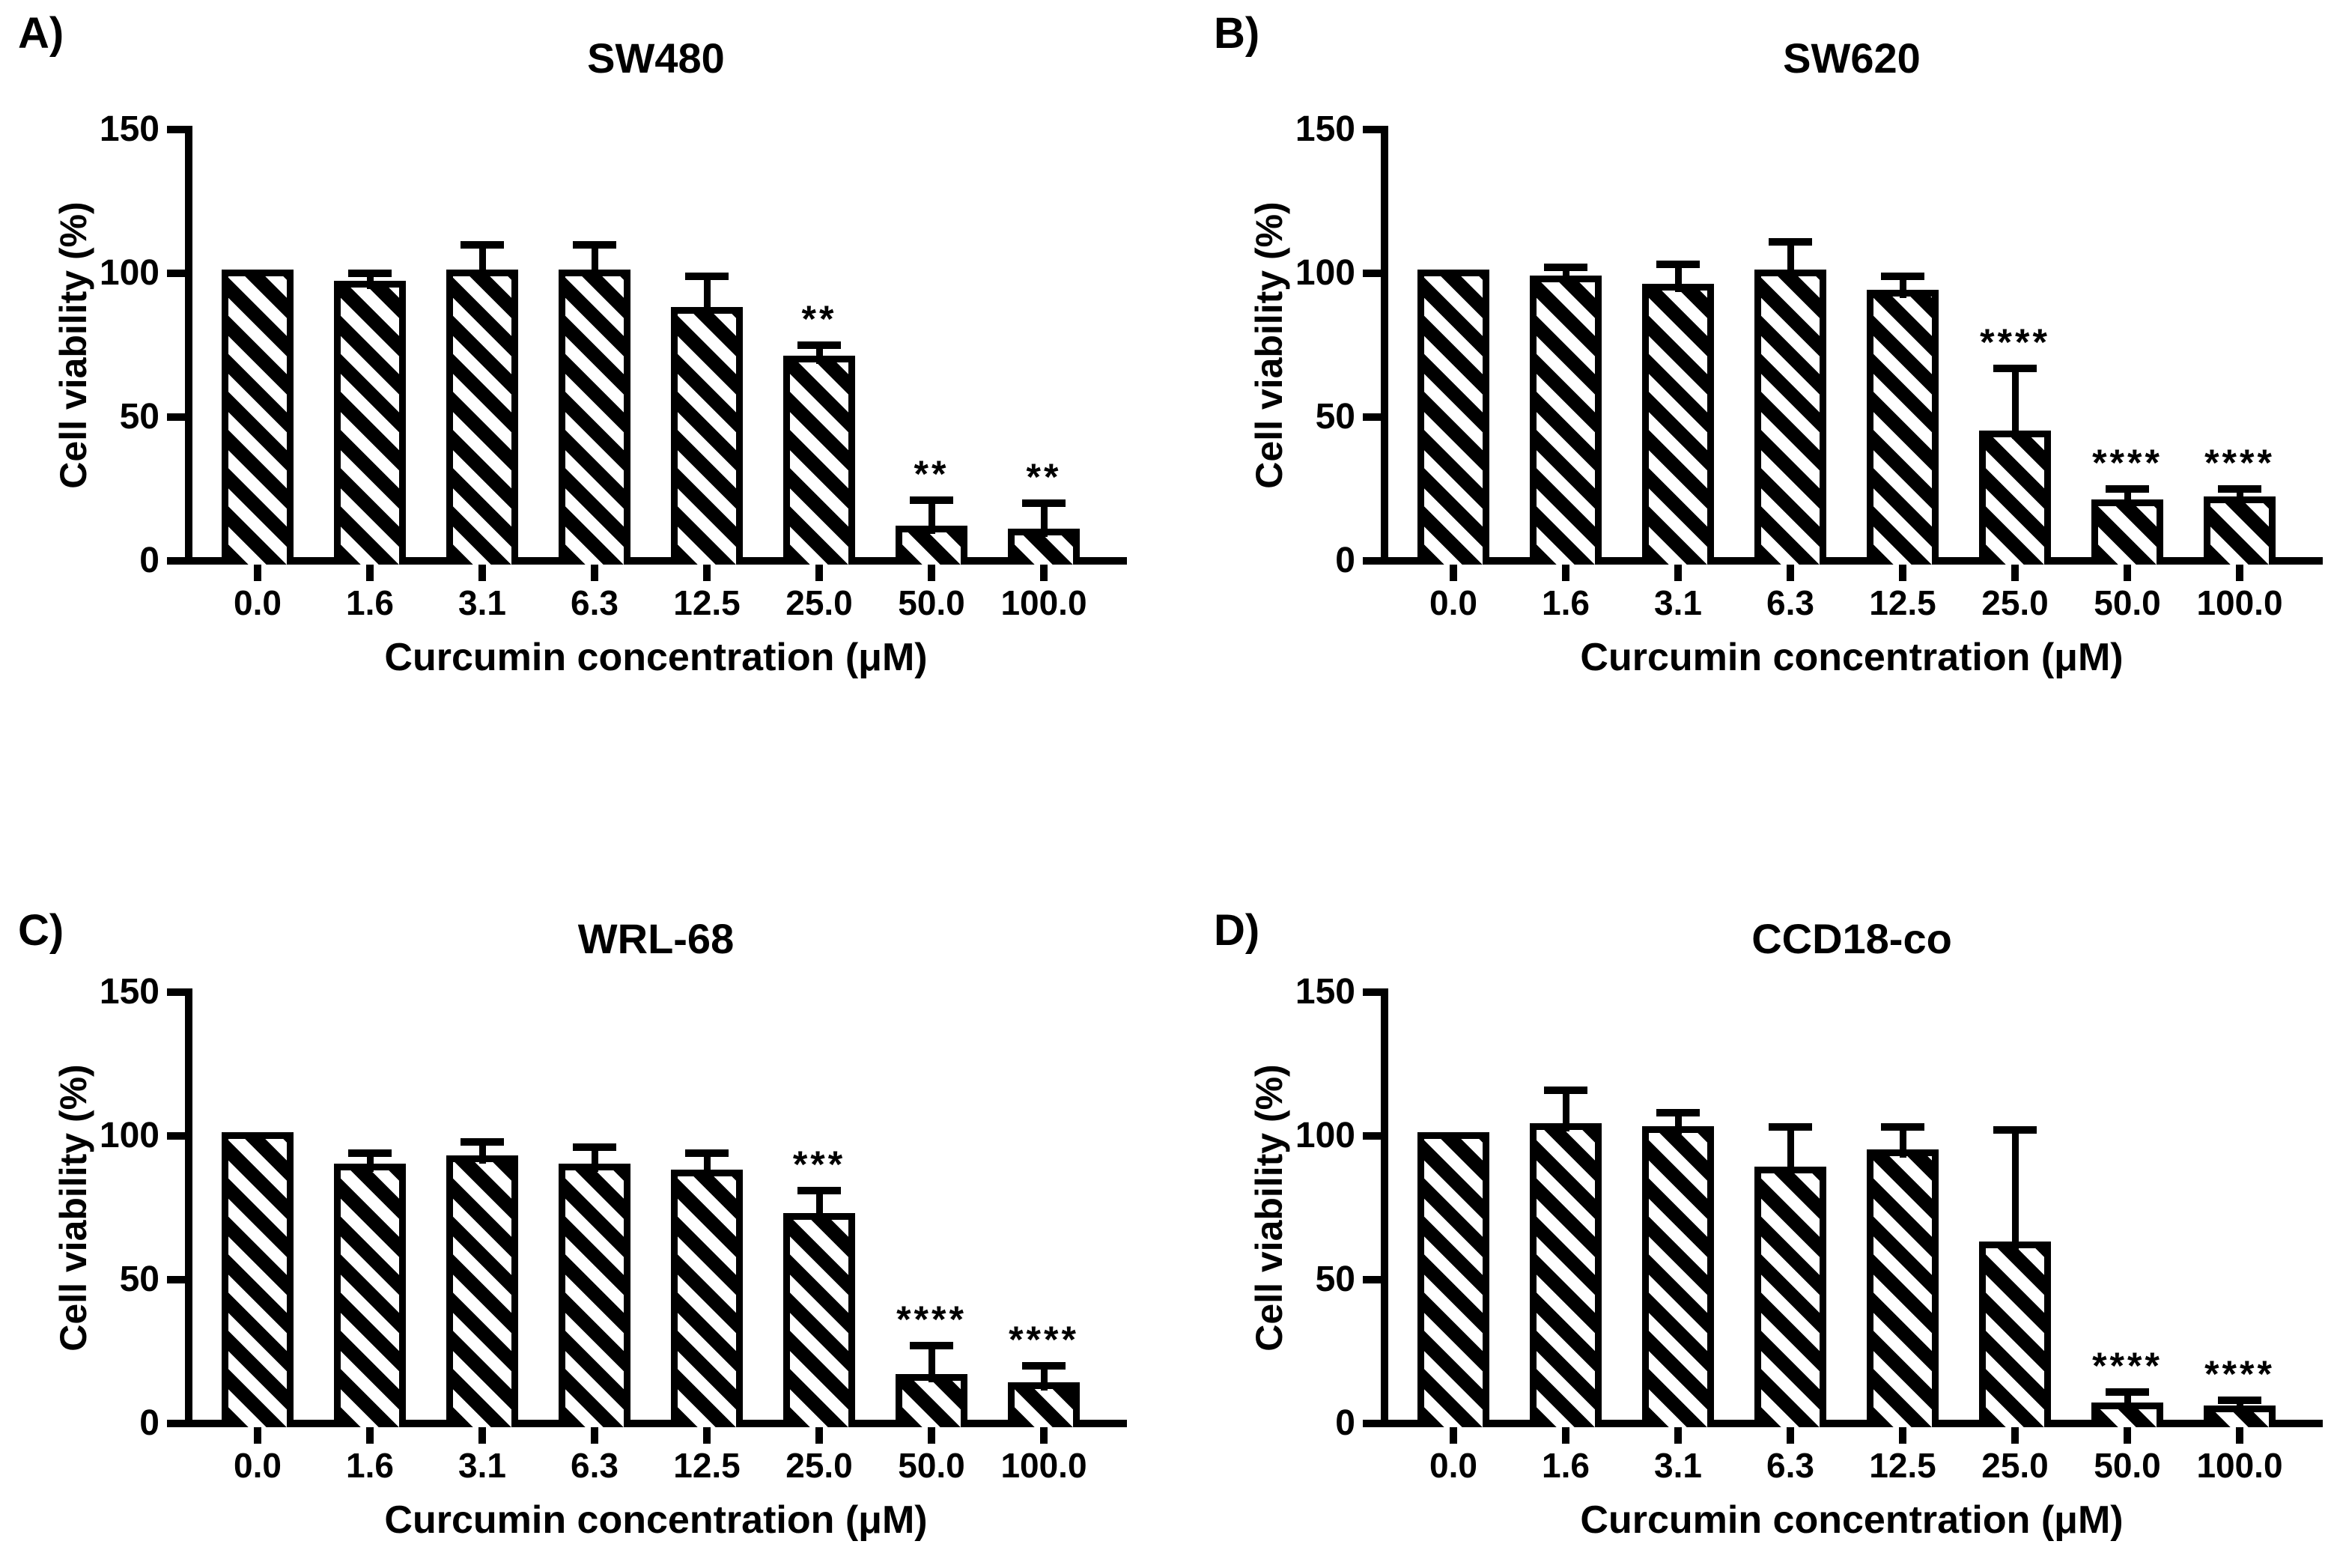 The height and width of the screenshot is (1568, 2325). I want to click on significance-label: ***, so click(819, 1164).